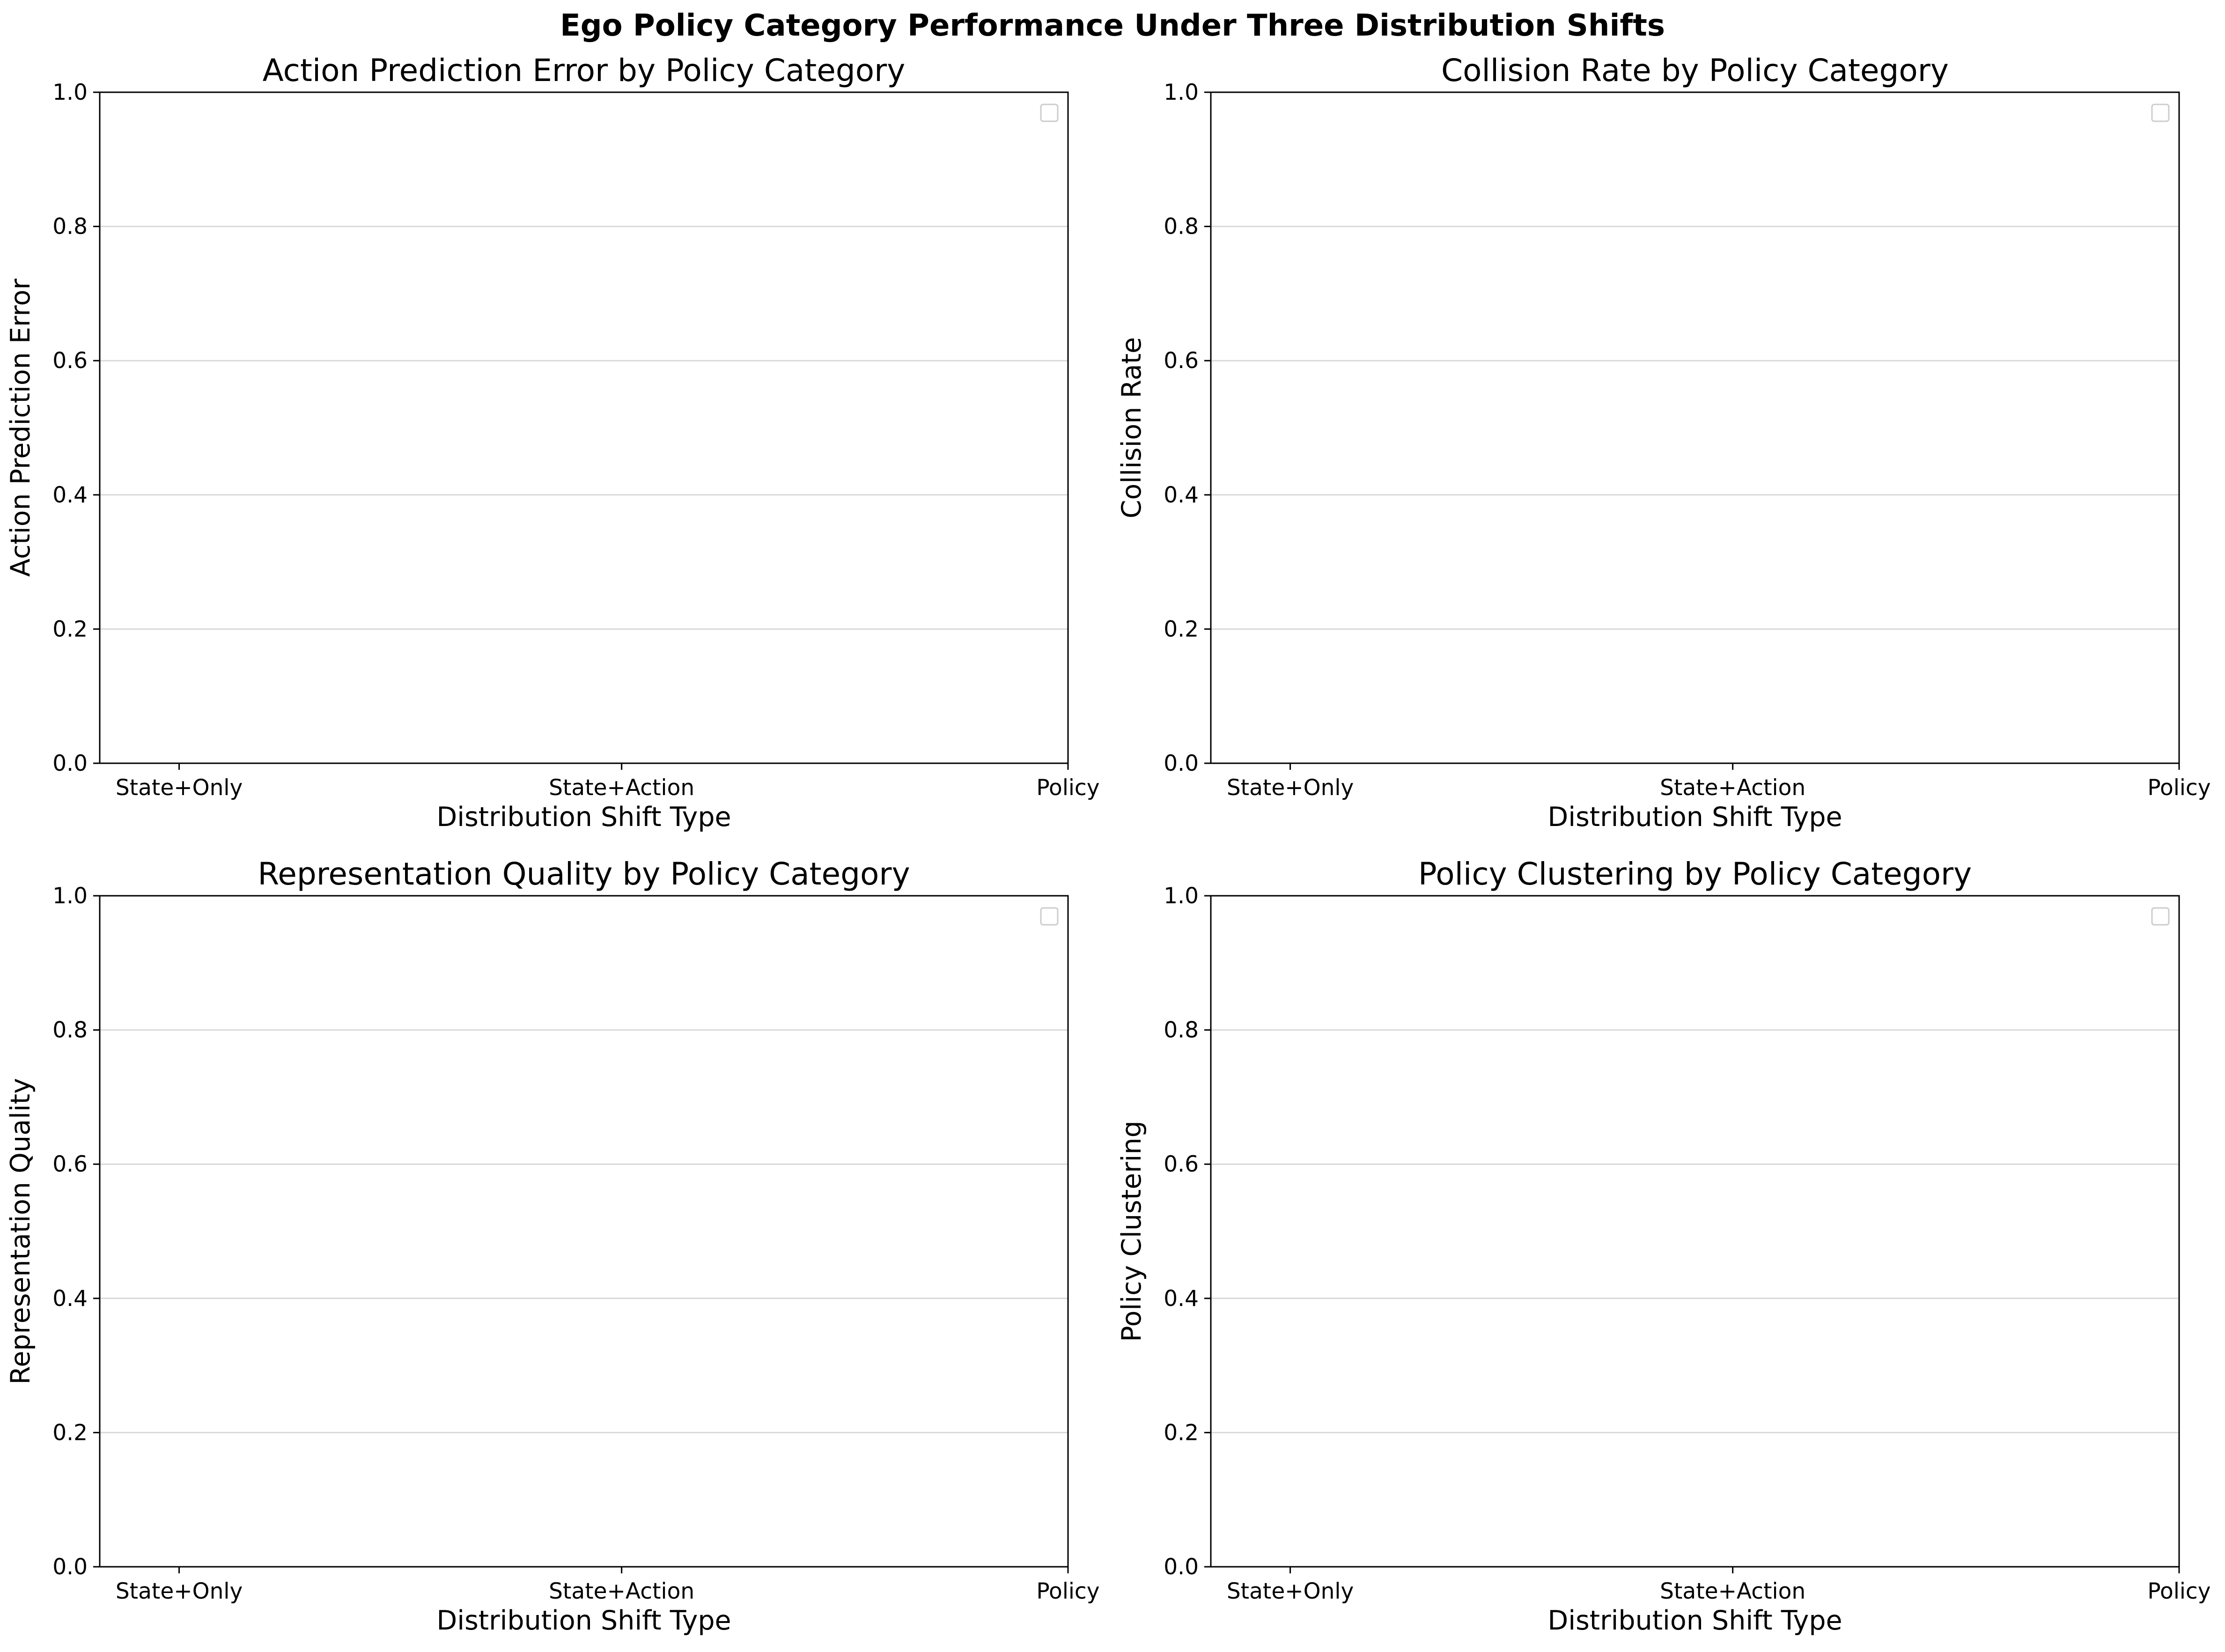  Describe the element at coordinates (20, 1232) in the screenshot. I see `y-axis-label: Representation Quality` at that location.